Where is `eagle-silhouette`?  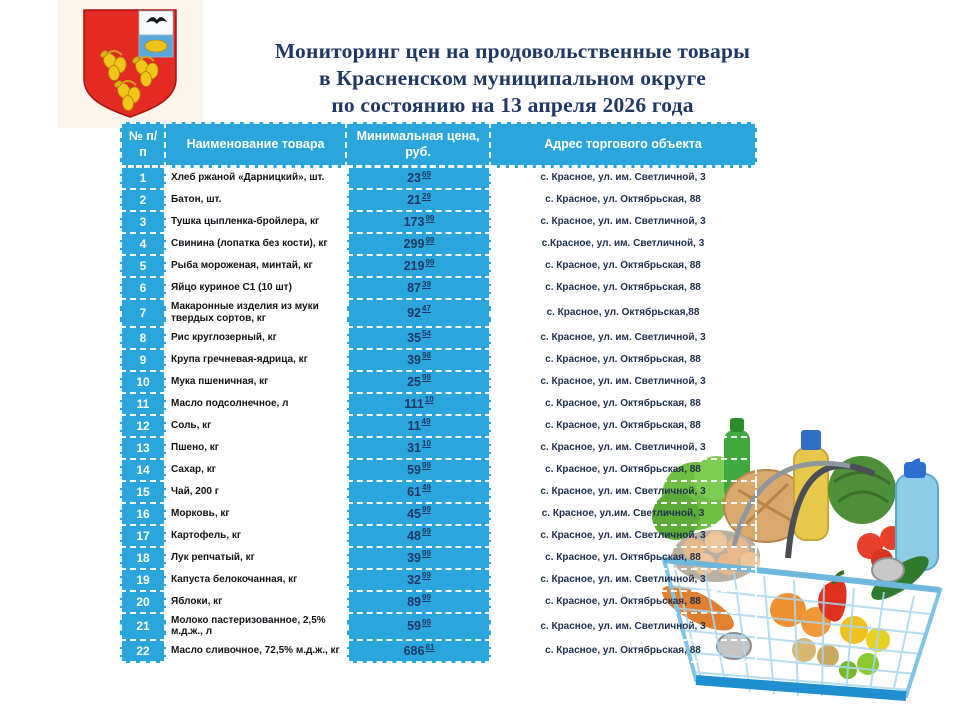
eagle-silhouette is located at coordinates (156, 20).